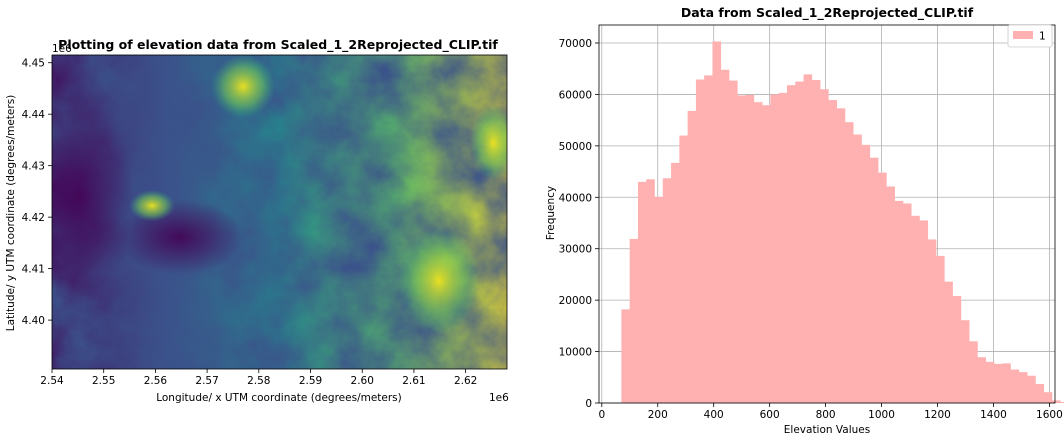 This screenshot has width=1064, height=441. Describe the element at coordinates (156, 381) in the screenshot. I see `map-x-tick-label: 2.56` at that location.